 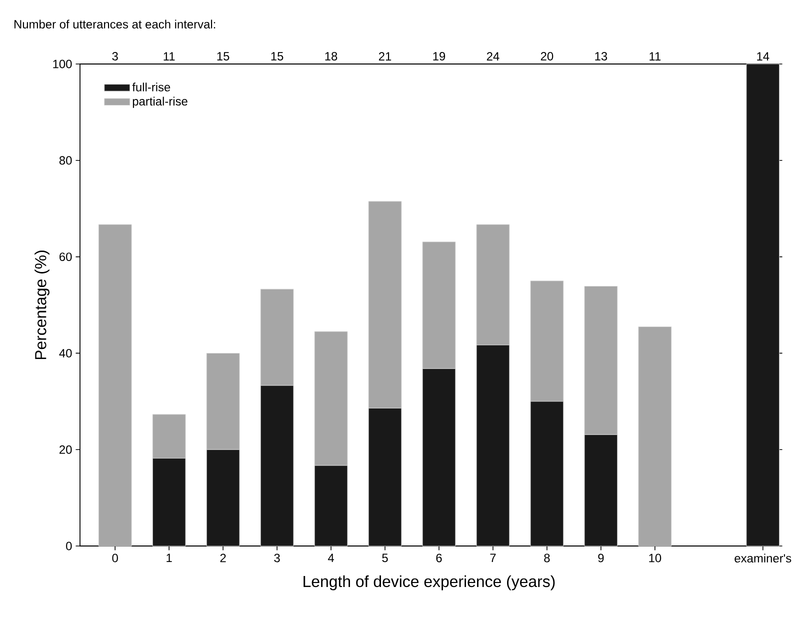 What do you see at coordinates (763, 56) in the screenshot?
I see `text: 14` at bounding box center [763, 56].